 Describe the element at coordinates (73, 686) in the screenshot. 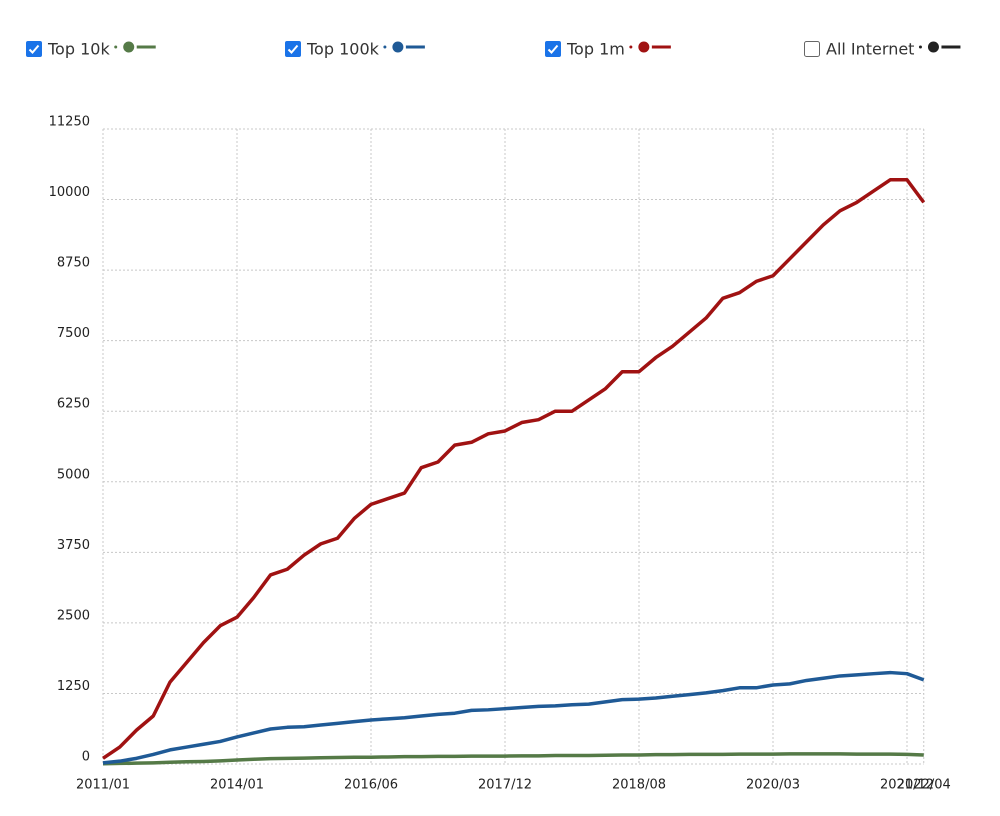

I see `y-tick-label: 1250` at that location.